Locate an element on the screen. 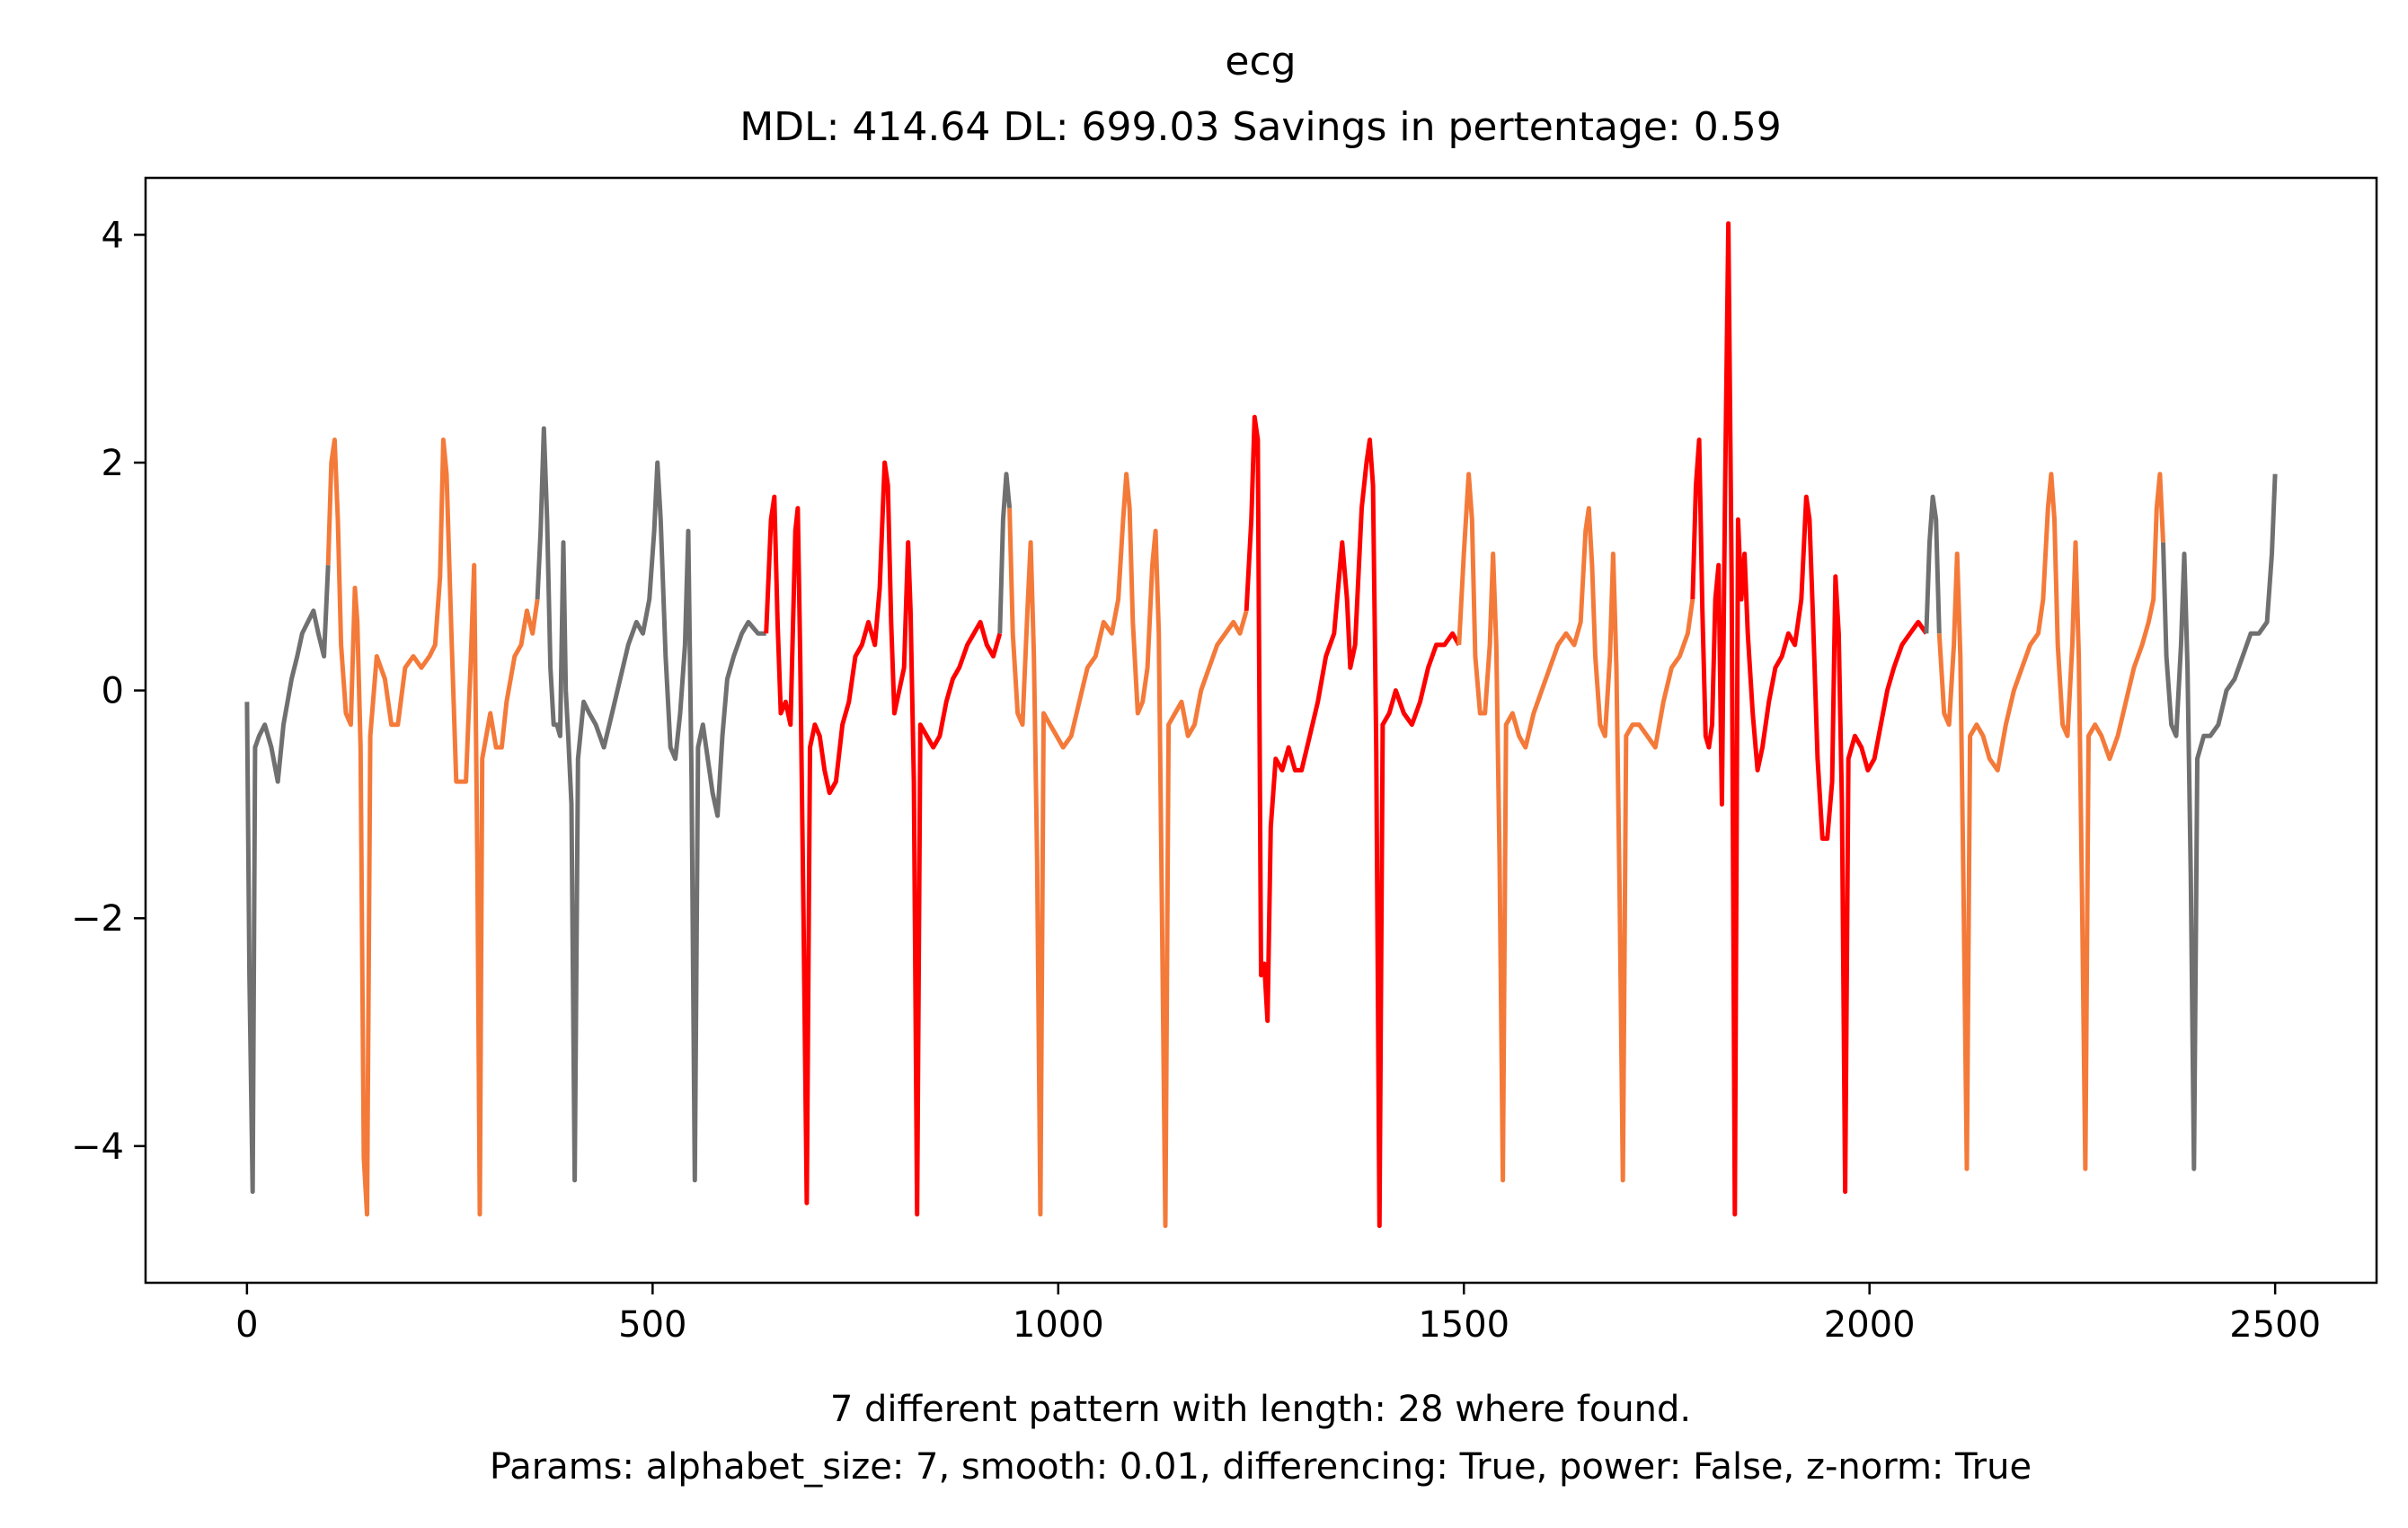 This screenshot has width=2408, height=1528. x-tick-label: 1000 is located at coordinates (1058, 1325).